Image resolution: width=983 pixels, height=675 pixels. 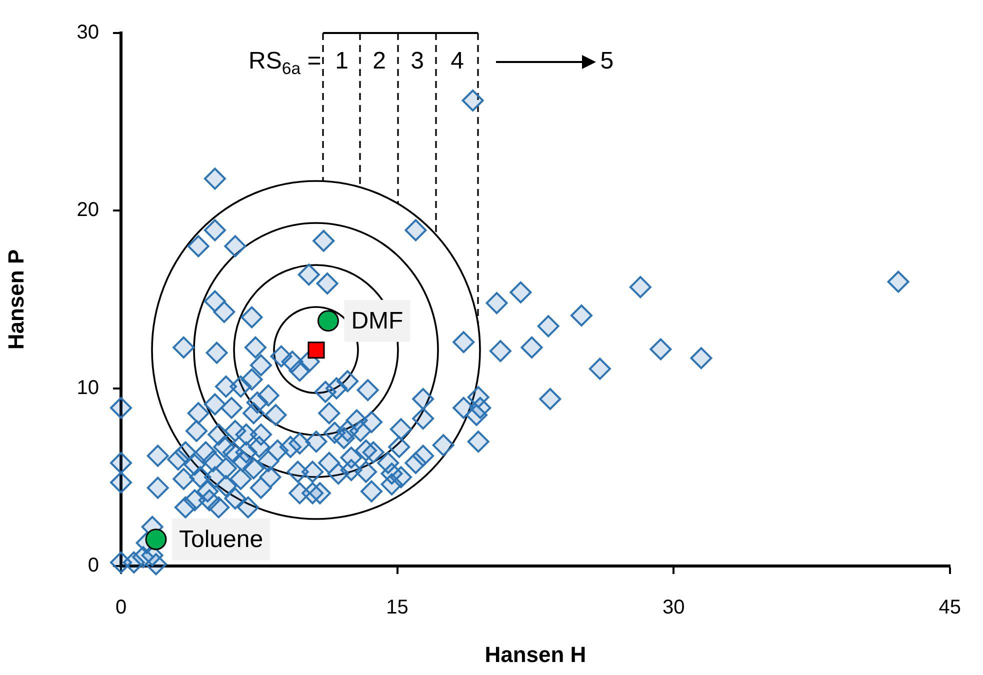 What do you see at coordinates (417, 61) in the screenshot?
I see `annotation: 3` at bounding box center [417, 61].